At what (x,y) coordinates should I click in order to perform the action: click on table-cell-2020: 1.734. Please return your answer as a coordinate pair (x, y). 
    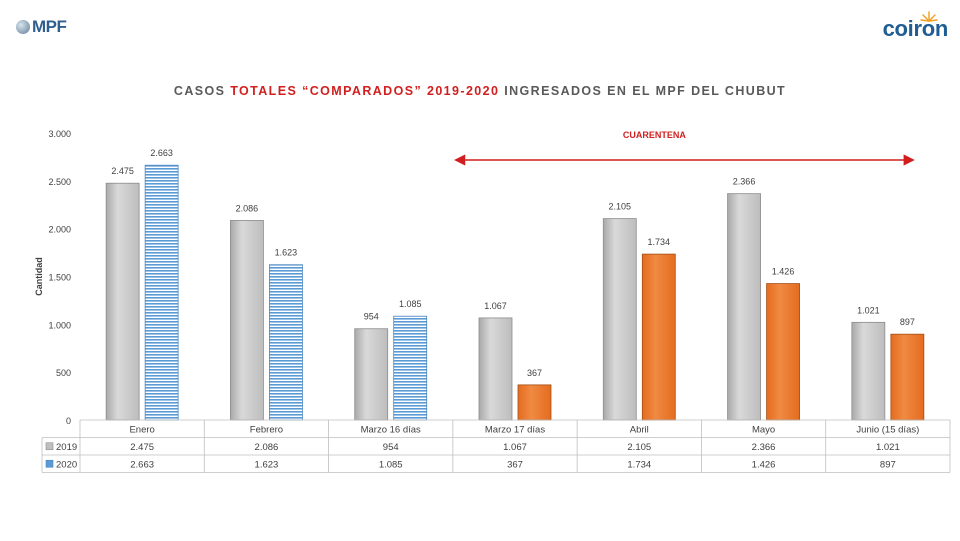
    Looking at the image, I should click on (639, 464).